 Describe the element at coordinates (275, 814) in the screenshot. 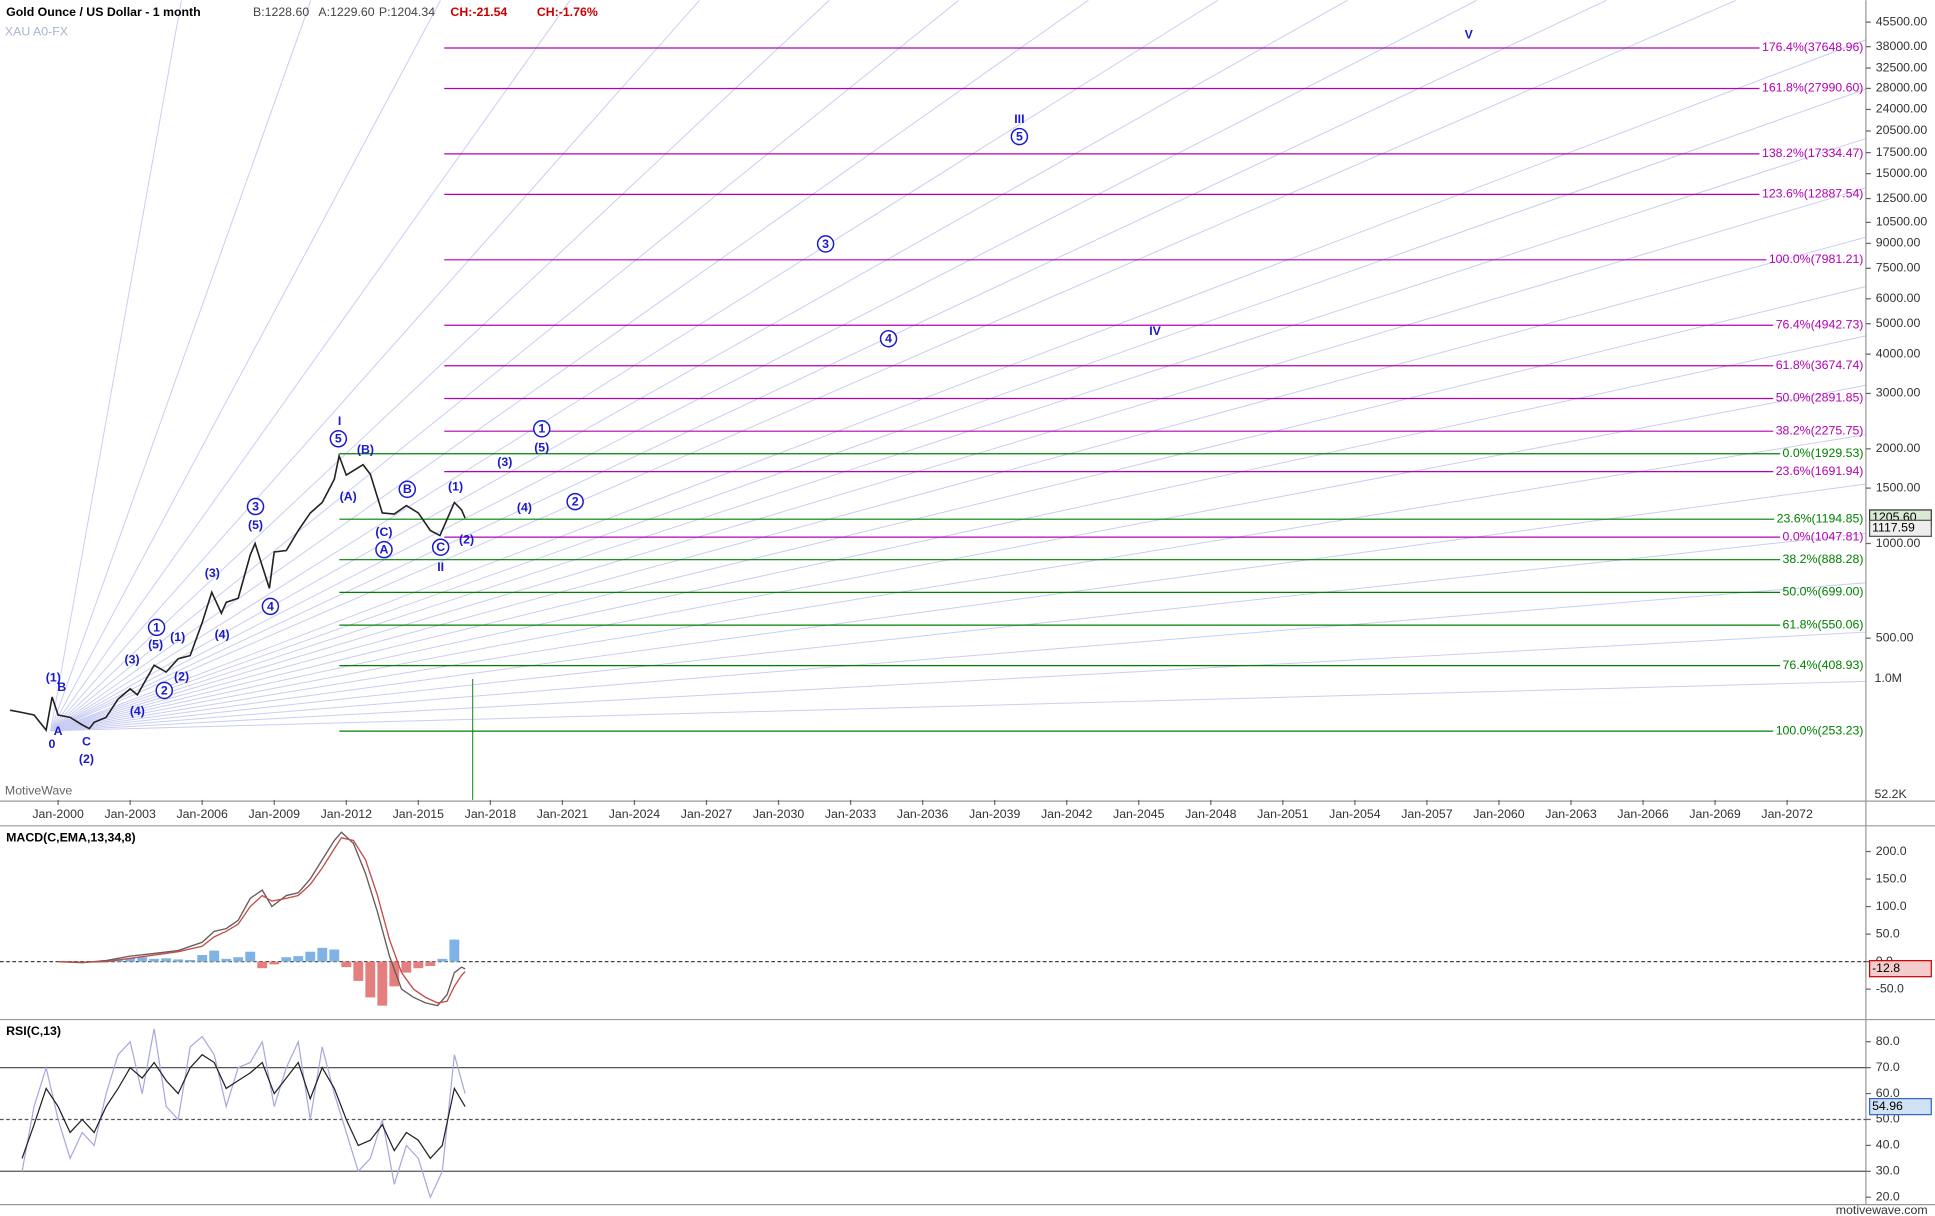

I see `x-tick-label: Jan-2009` at that location.